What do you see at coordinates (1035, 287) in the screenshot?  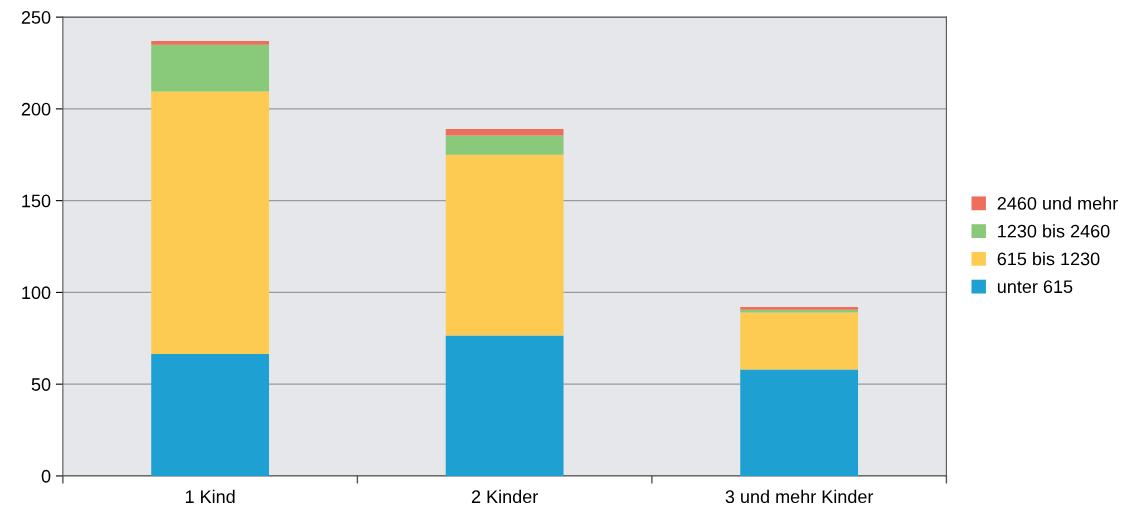 I see `legend-label: unter 615` at bounding box center [1035, 287].